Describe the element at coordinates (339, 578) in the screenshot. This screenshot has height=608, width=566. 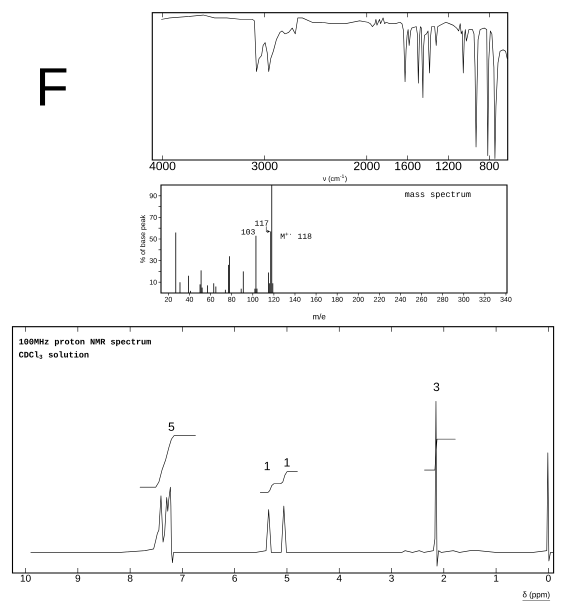
I see `x-tick-label: 4` at that location.